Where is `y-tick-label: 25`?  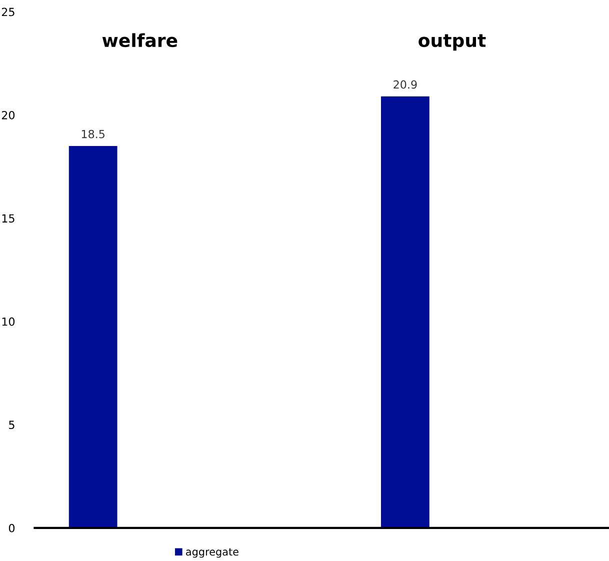 y-tick-label: 25 is located at coordinates (8, 12).